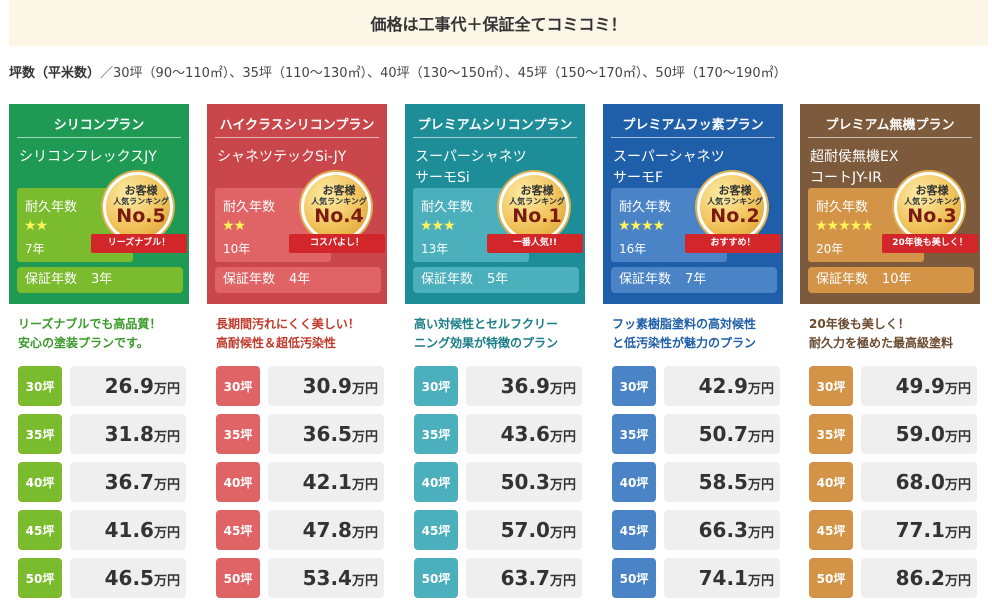  Describe the element at coordinates (438, 226) in the screenshot. I see `star-rating-icon: ★★★` at that location.